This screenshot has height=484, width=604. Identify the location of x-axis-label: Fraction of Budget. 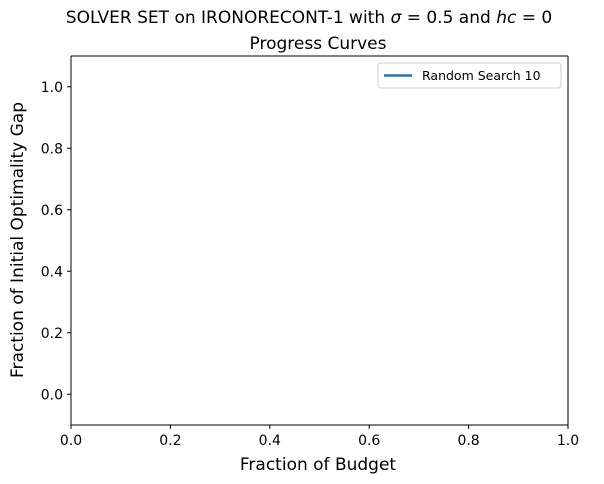
(318, 465).